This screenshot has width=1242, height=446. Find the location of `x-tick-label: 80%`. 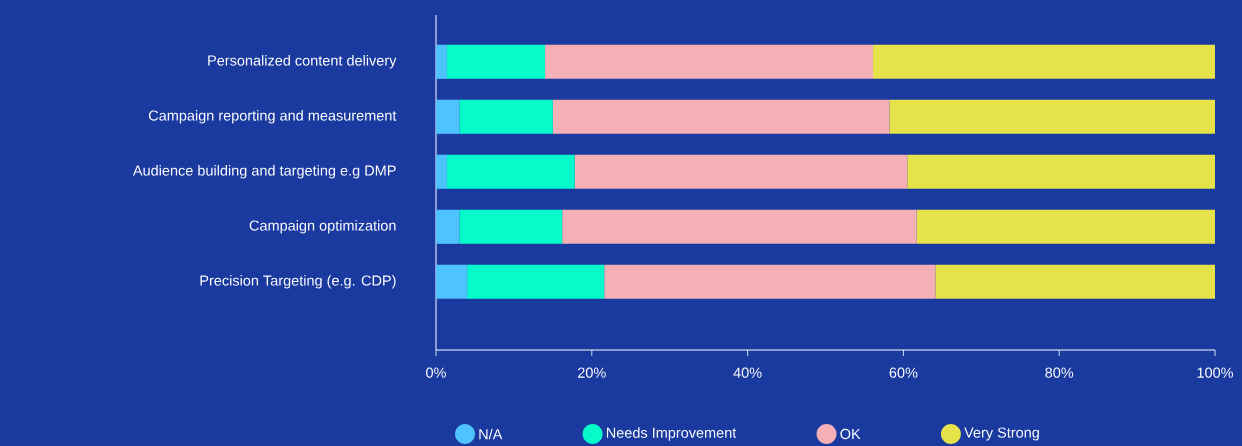

x-tick-label: 80% is located at coordinates (1059, 372).